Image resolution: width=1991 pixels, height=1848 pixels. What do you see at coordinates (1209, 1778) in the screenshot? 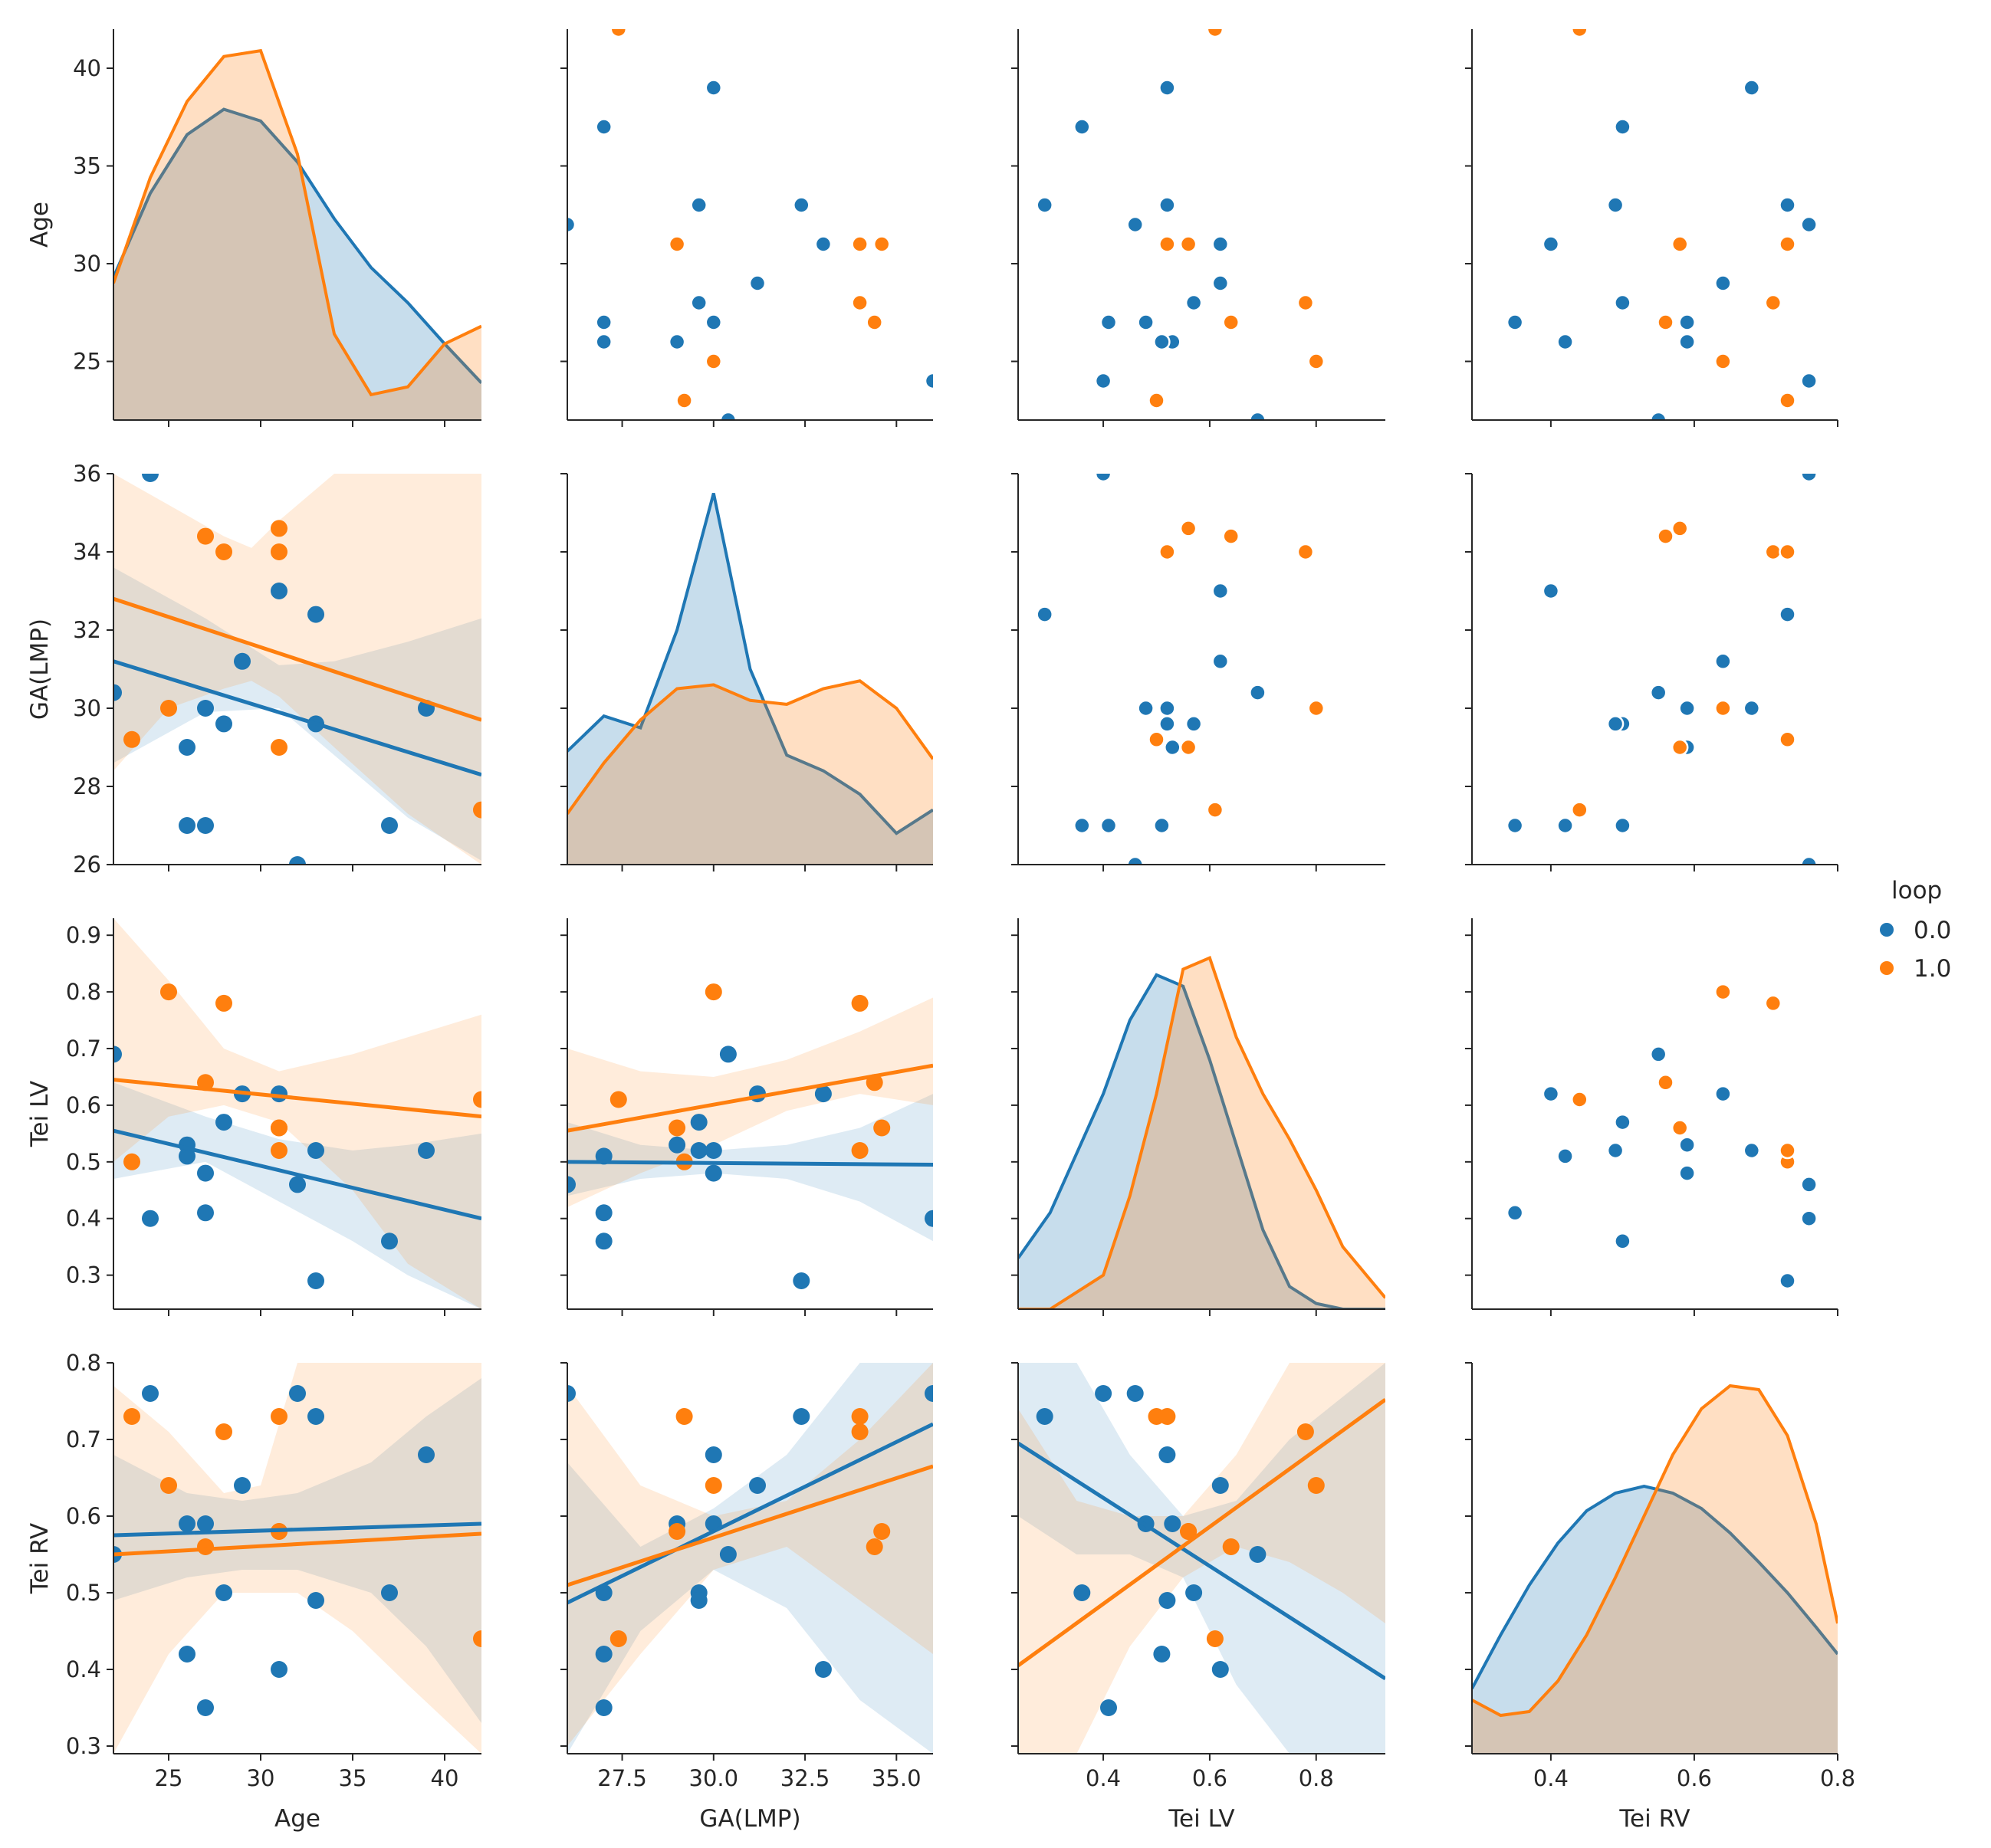
I see `x-tick-label: 0.6` at bounding box center [1209, 1778].